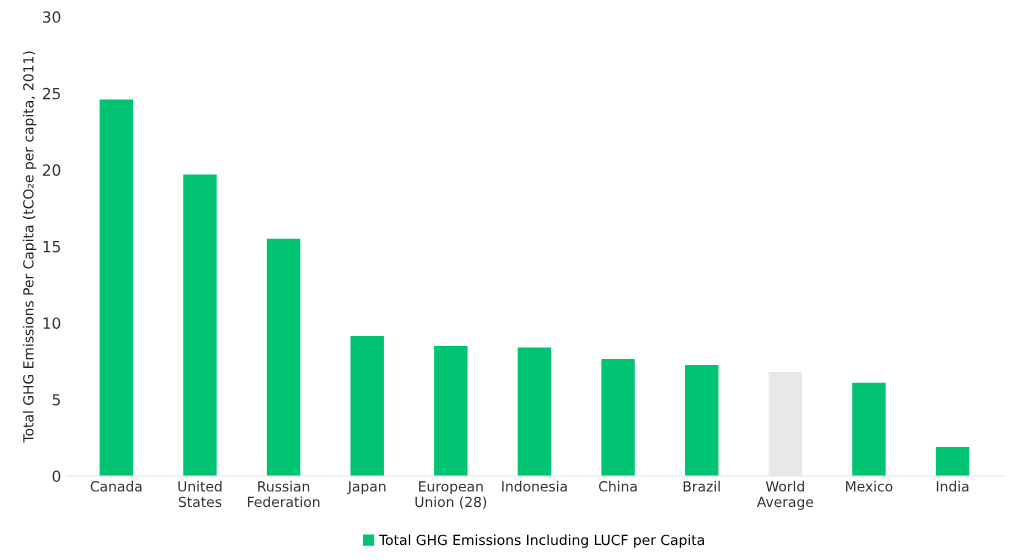 This screenshot has width=1018, height=560. I want to click on x-tick-label: Indonesia, so click(534, 486).